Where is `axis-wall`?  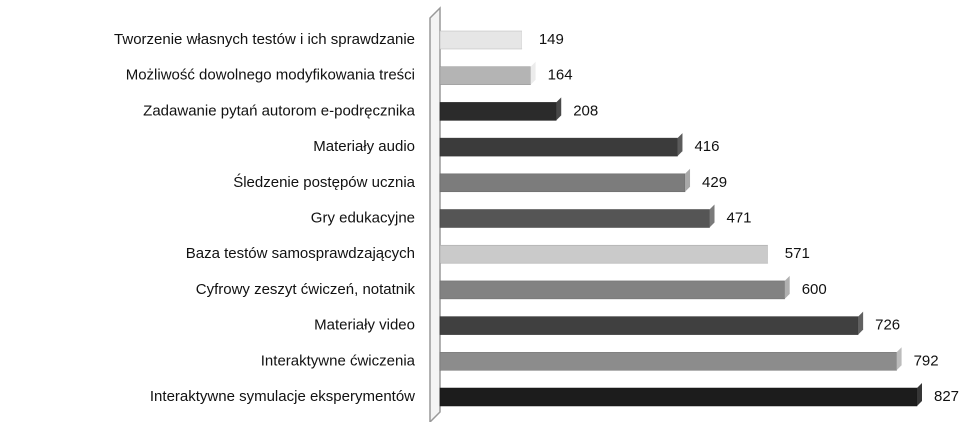
axis-wall is located at coordinates (435, 214).